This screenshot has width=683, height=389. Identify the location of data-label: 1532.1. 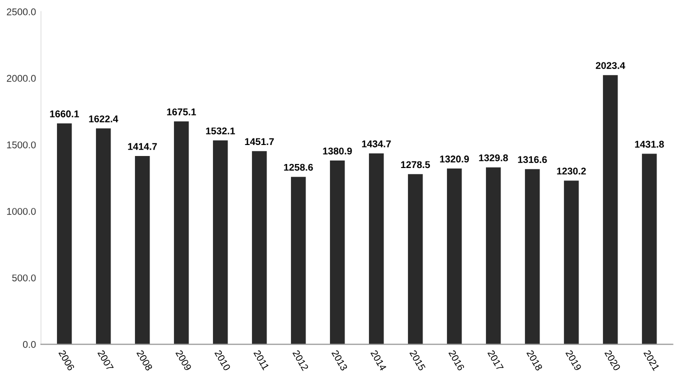
(220, 130).